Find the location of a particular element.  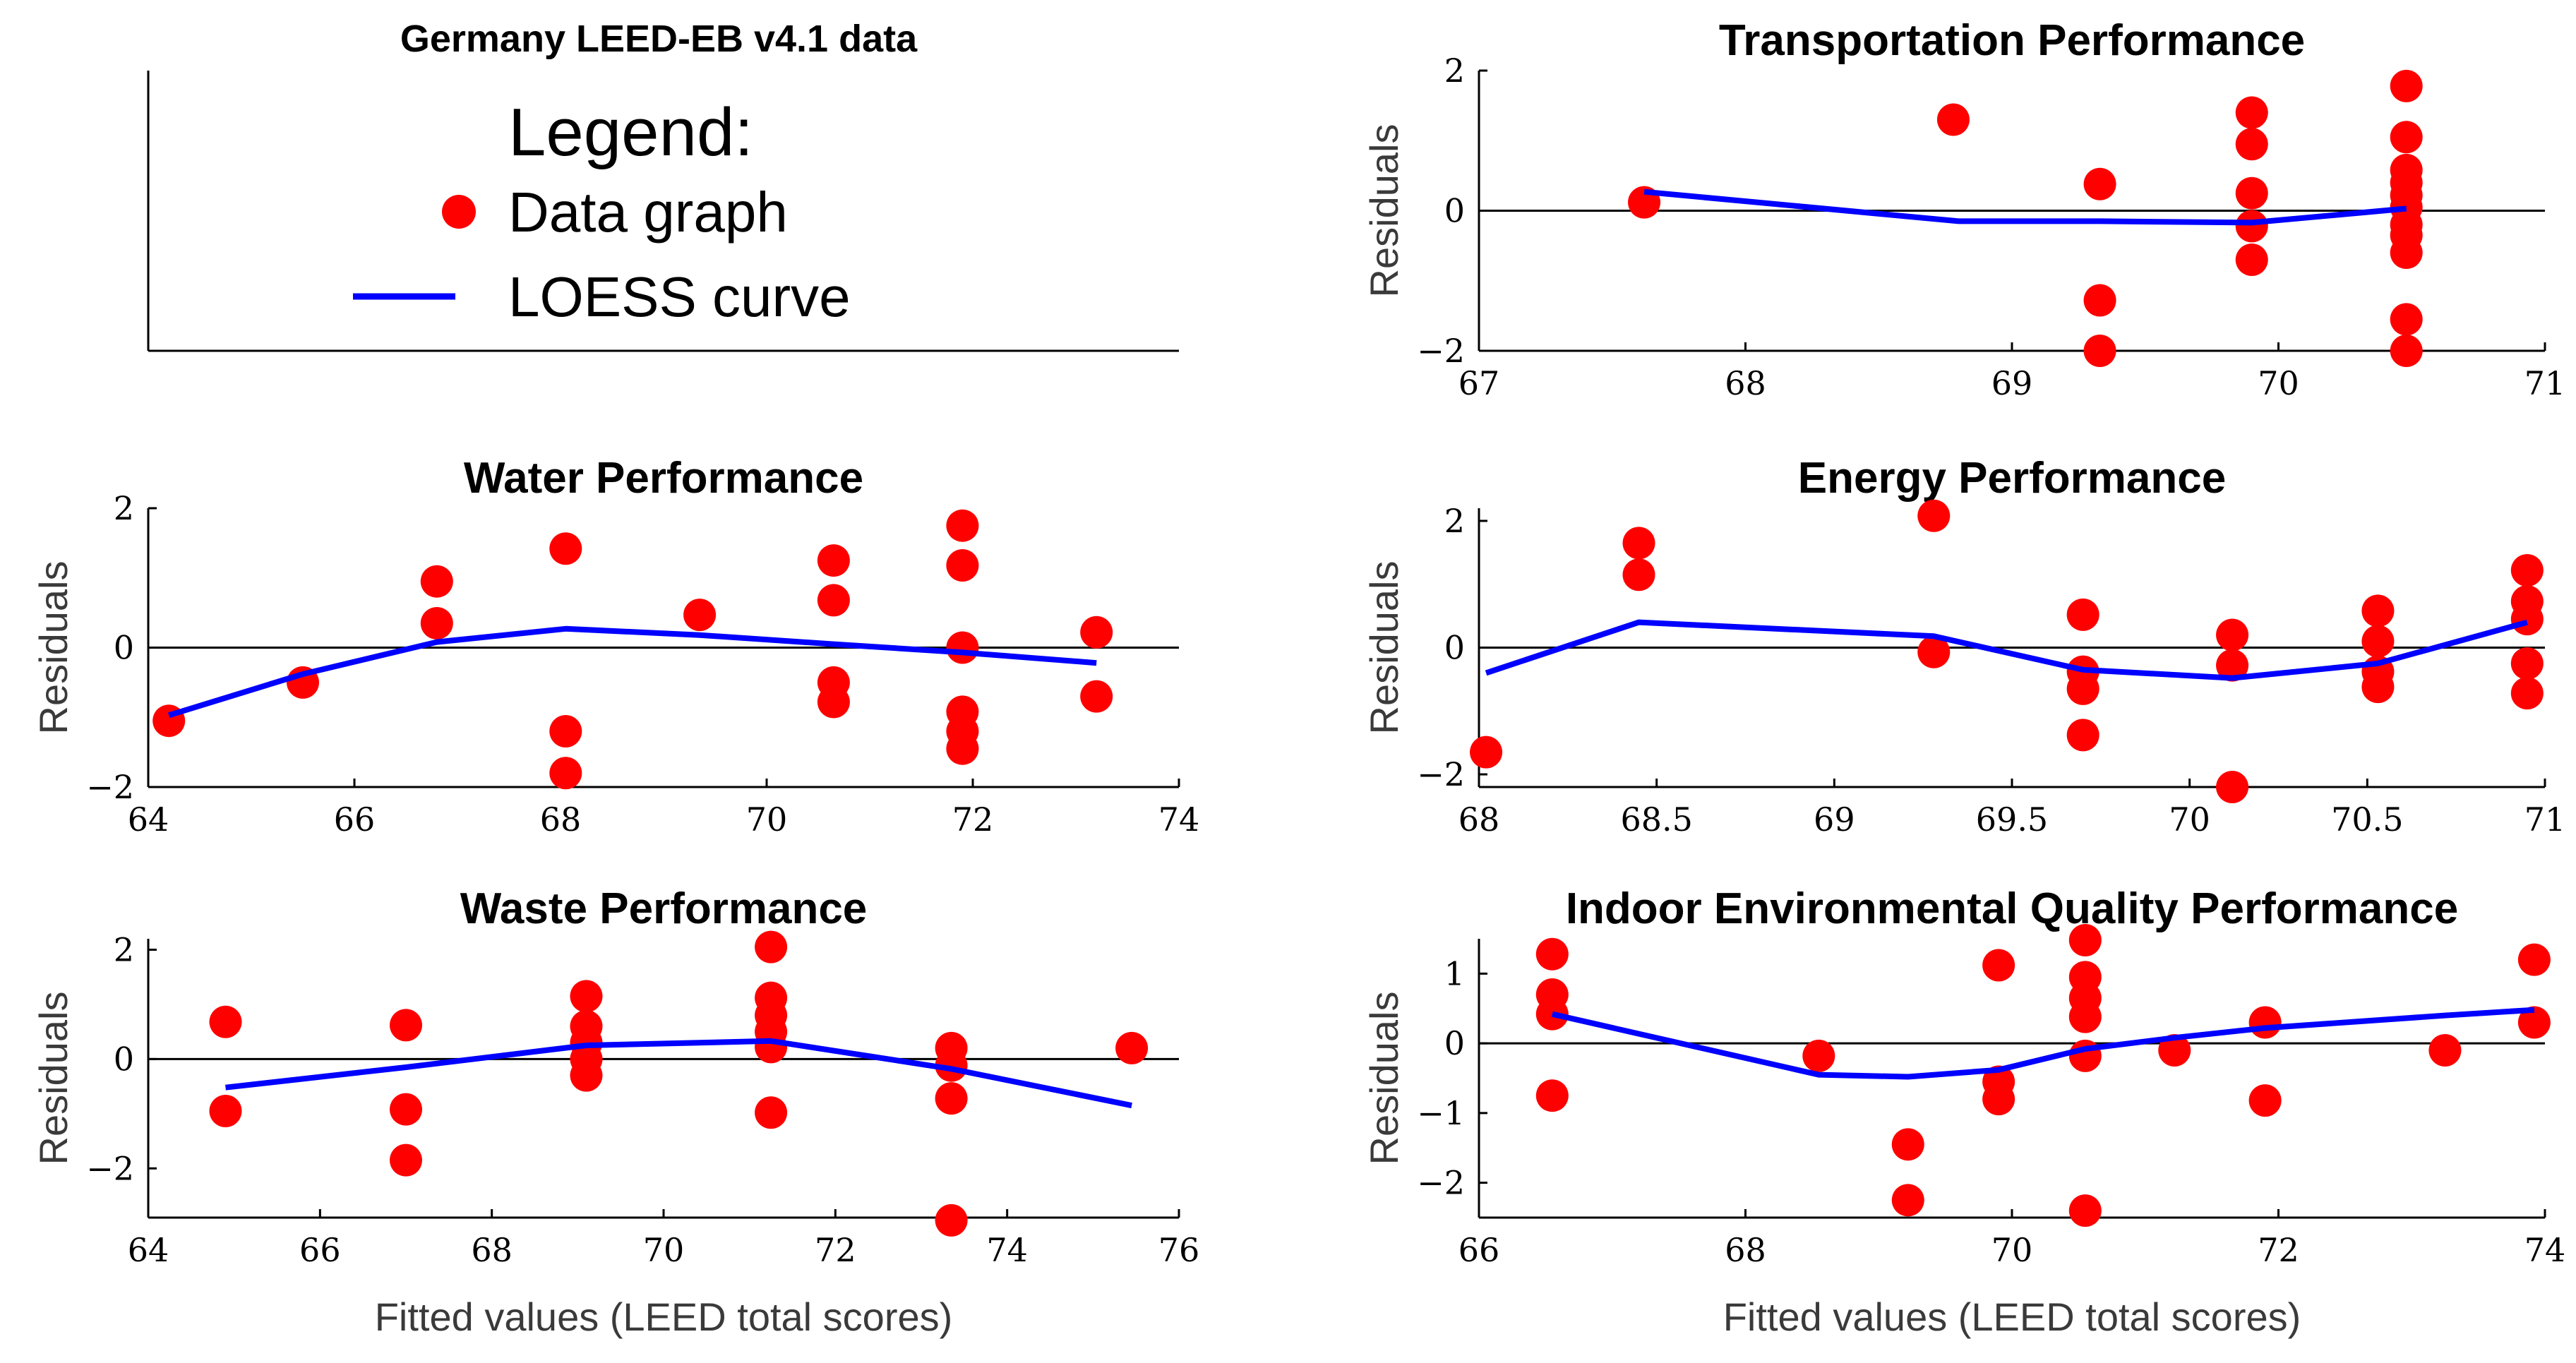

transportation-x-tick-label: 70 is located at coordinates (2278, 383).